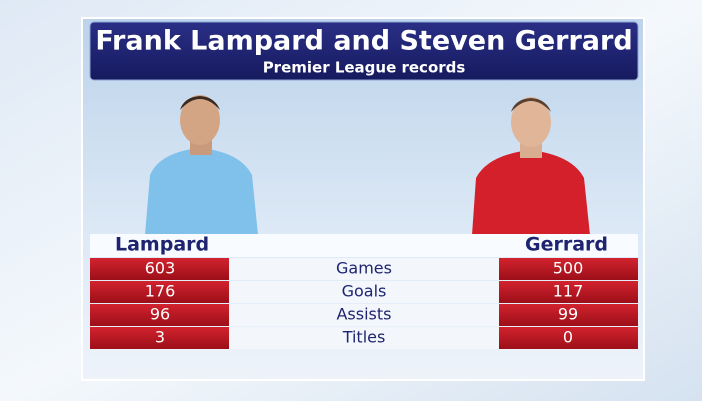 This screenshot has height=401, width=702. What do you see at coordinates (364, 68) in the screenshot?
I see `subtitle: Premier League records` at bounding box center [364, 68].